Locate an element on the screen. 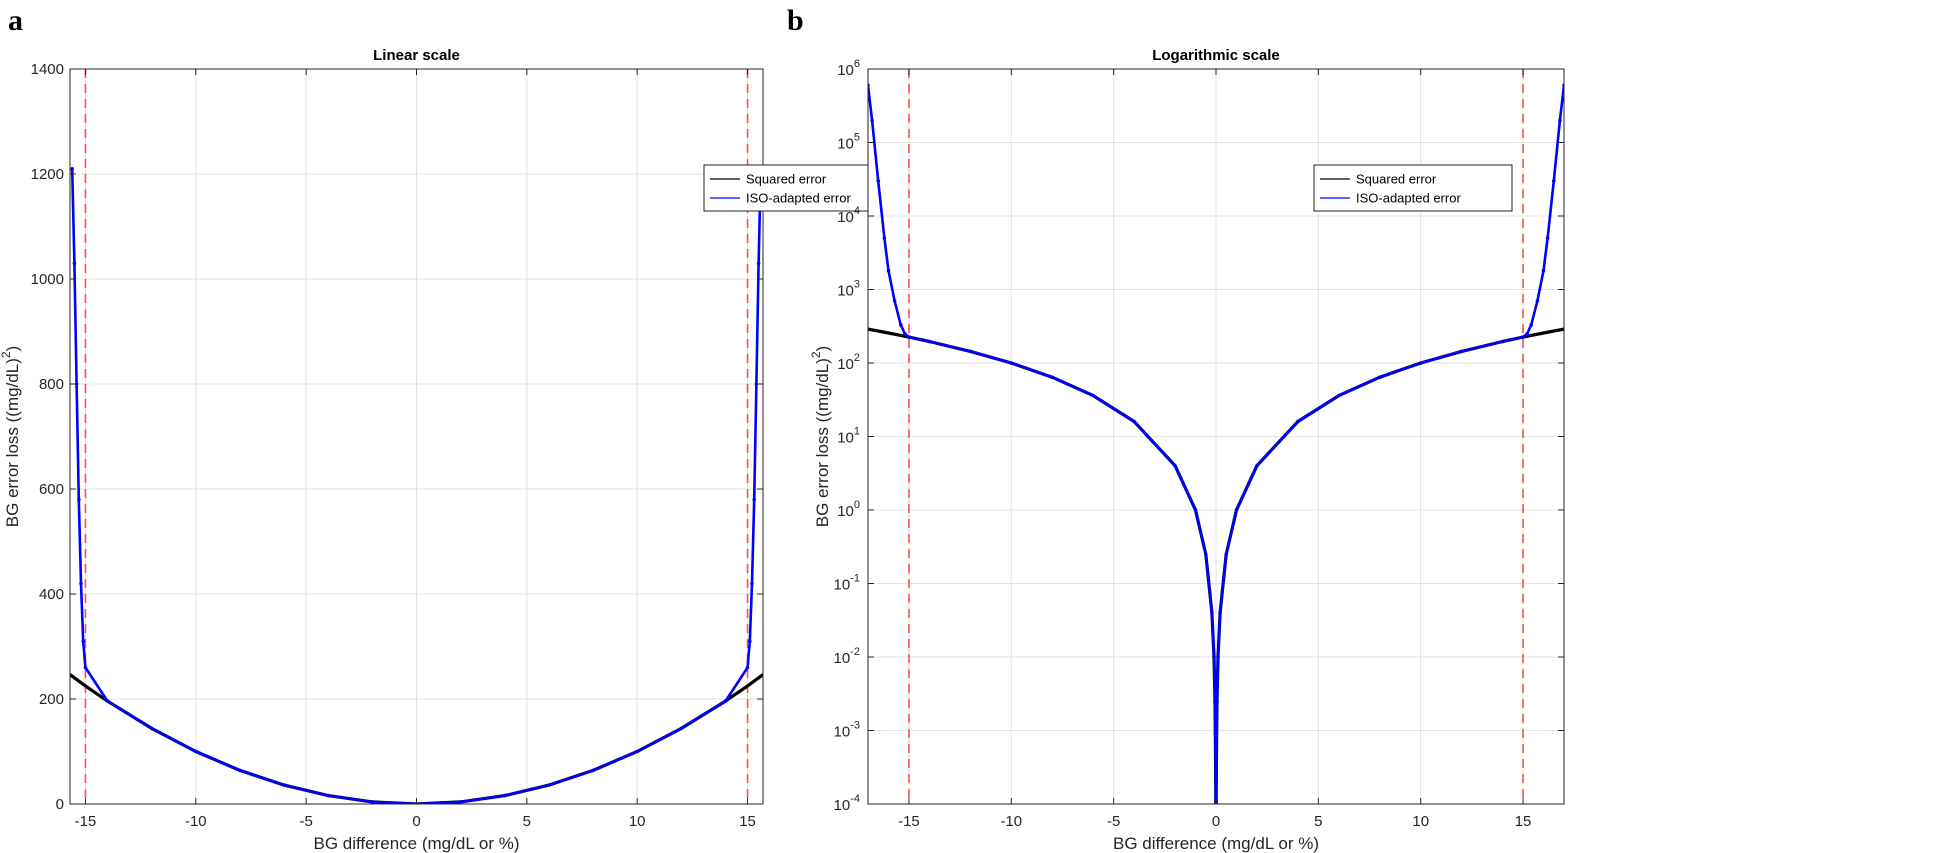 The width and height of the screenshot is (1943, 853). y-tick-label: 10⁵ is located at coordinates (848, 142).